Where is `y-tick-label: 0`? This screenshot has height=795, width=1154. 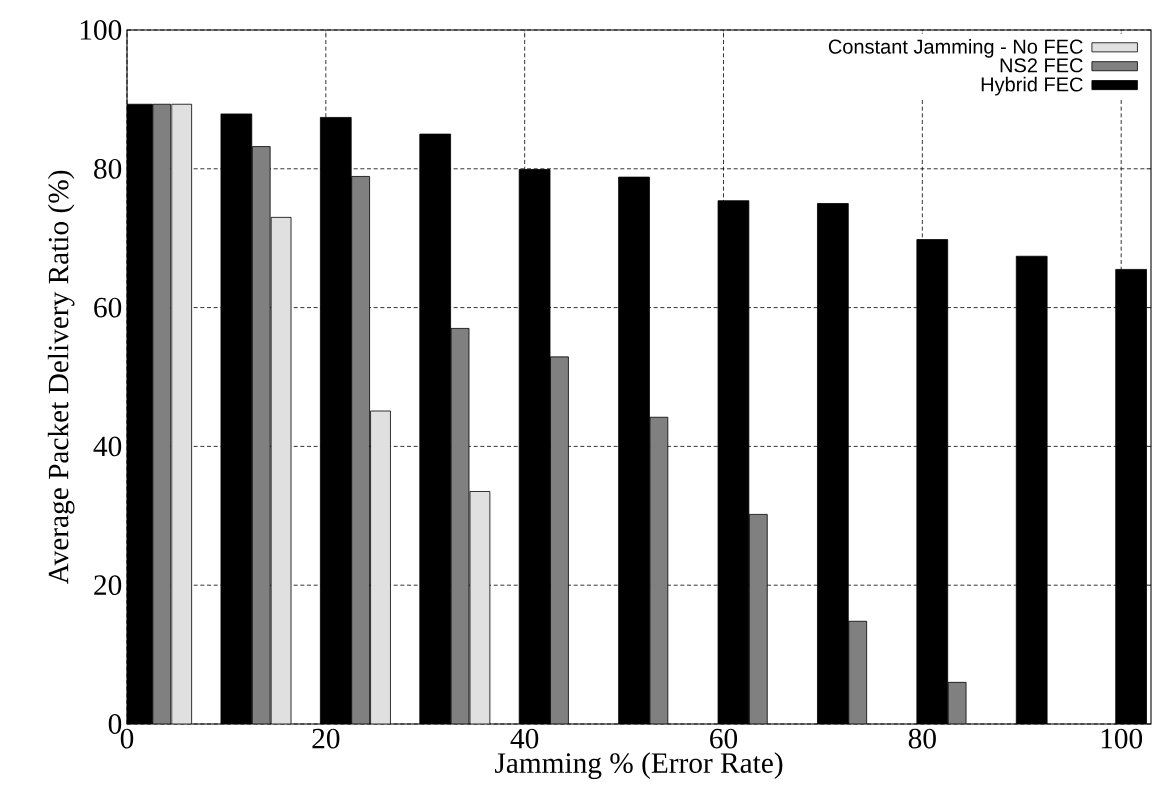 y-tick-label: 0 is located at coordinates (115, 724).